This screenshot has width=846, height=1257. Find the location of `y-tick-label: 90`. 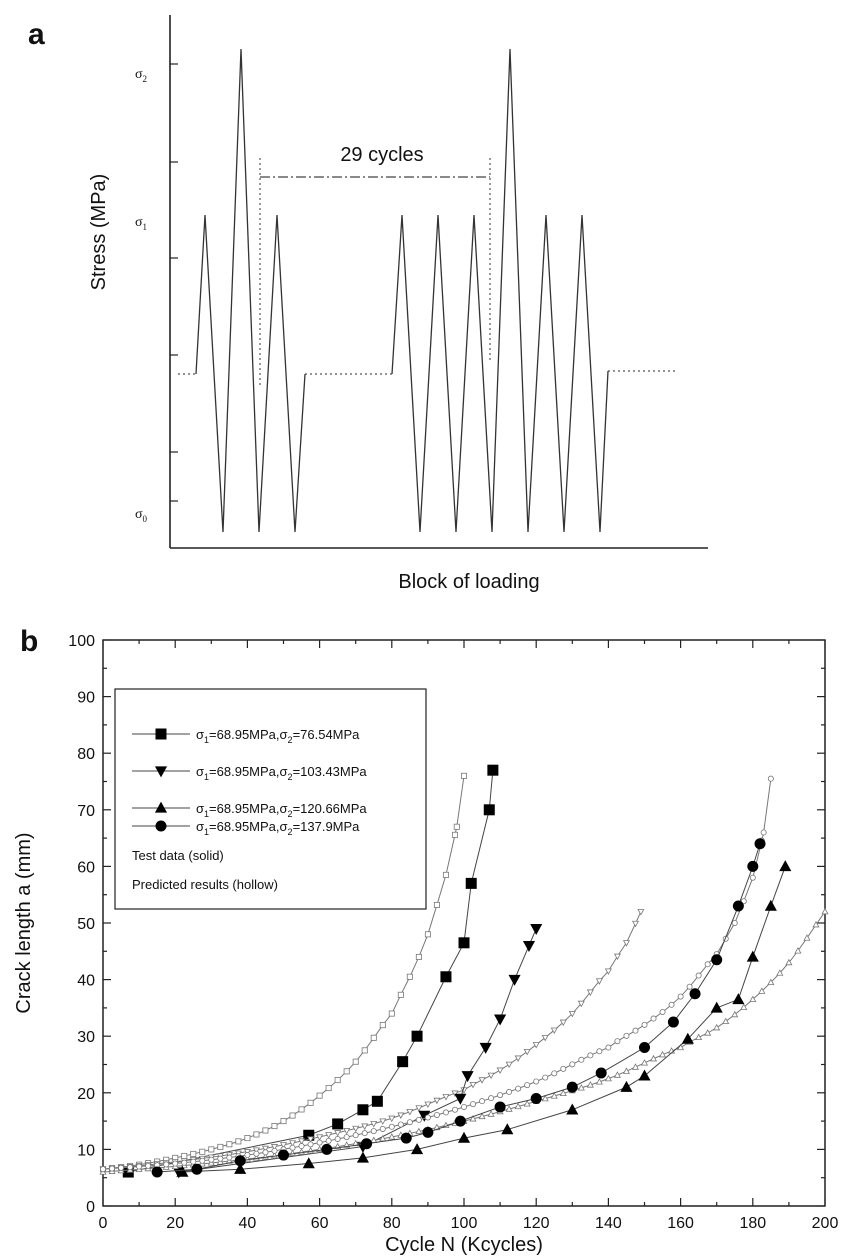

y-tick-label: 90 is located at coordinates (86, 698).